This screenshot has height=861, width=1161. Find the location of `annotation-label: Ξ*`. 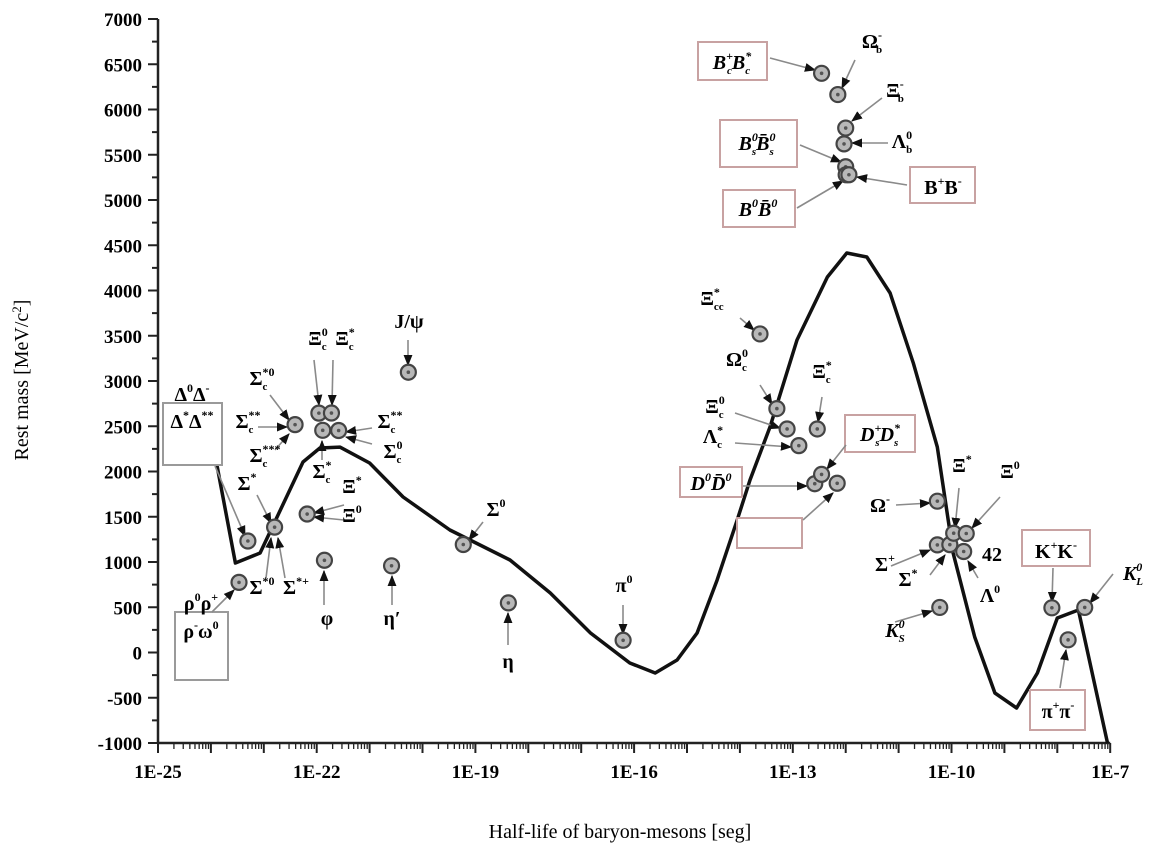

annotation-label: Ξ* is located at coordinates (337, 494).